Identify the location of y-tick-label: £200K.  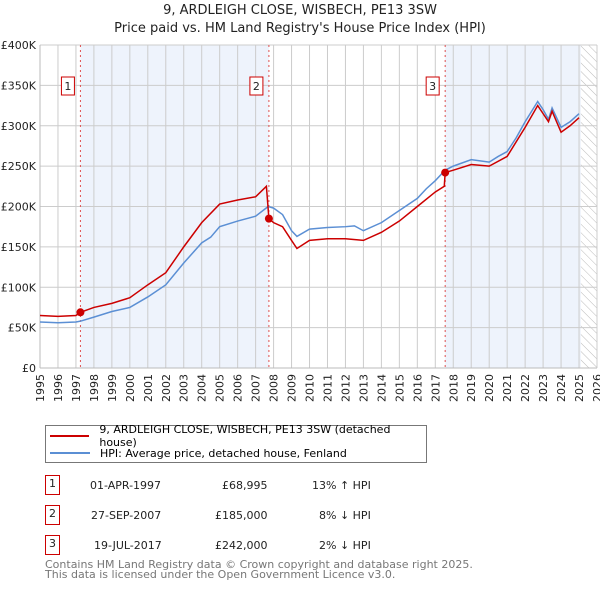
(19, 207).